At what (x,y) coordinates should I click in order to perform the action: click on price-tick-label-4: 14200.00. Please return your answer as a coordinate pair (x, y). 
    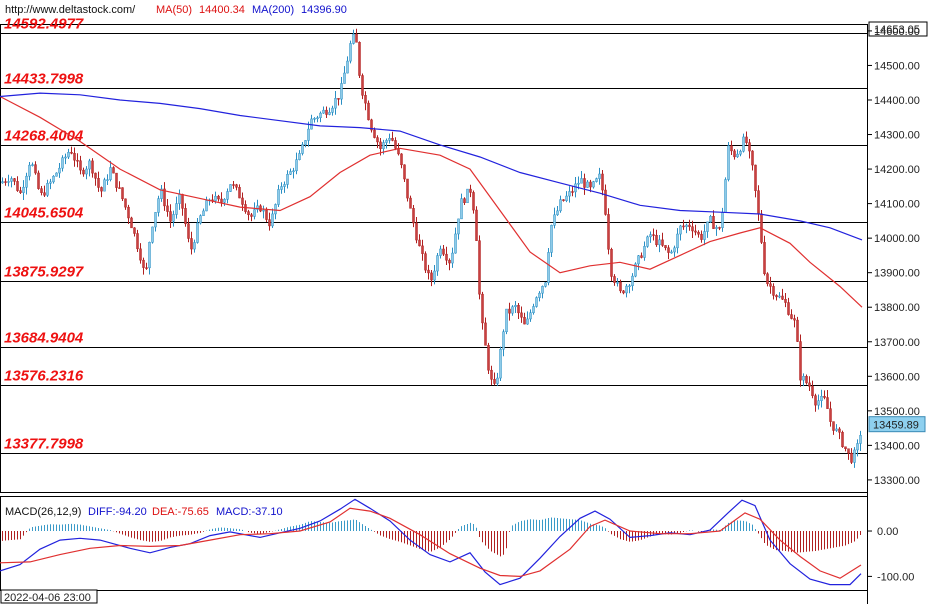
    Looking at the image, I should click on (897, 170).